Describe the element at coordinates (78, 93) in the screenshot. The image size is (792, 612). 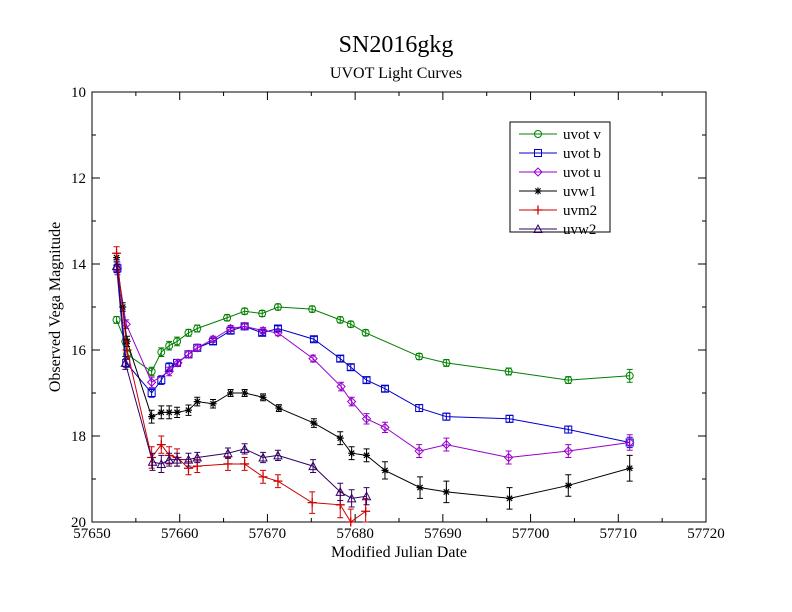
I see `y-tick-label: 10` at that location.